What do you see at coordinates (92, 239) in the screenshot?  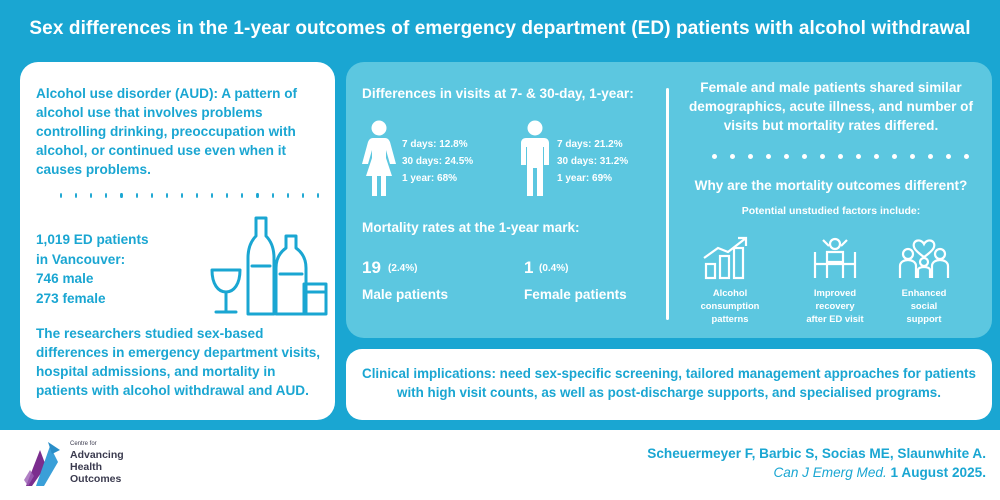 I see `patients-total: 1,019 ED patients` at bounding box center [92, 239].